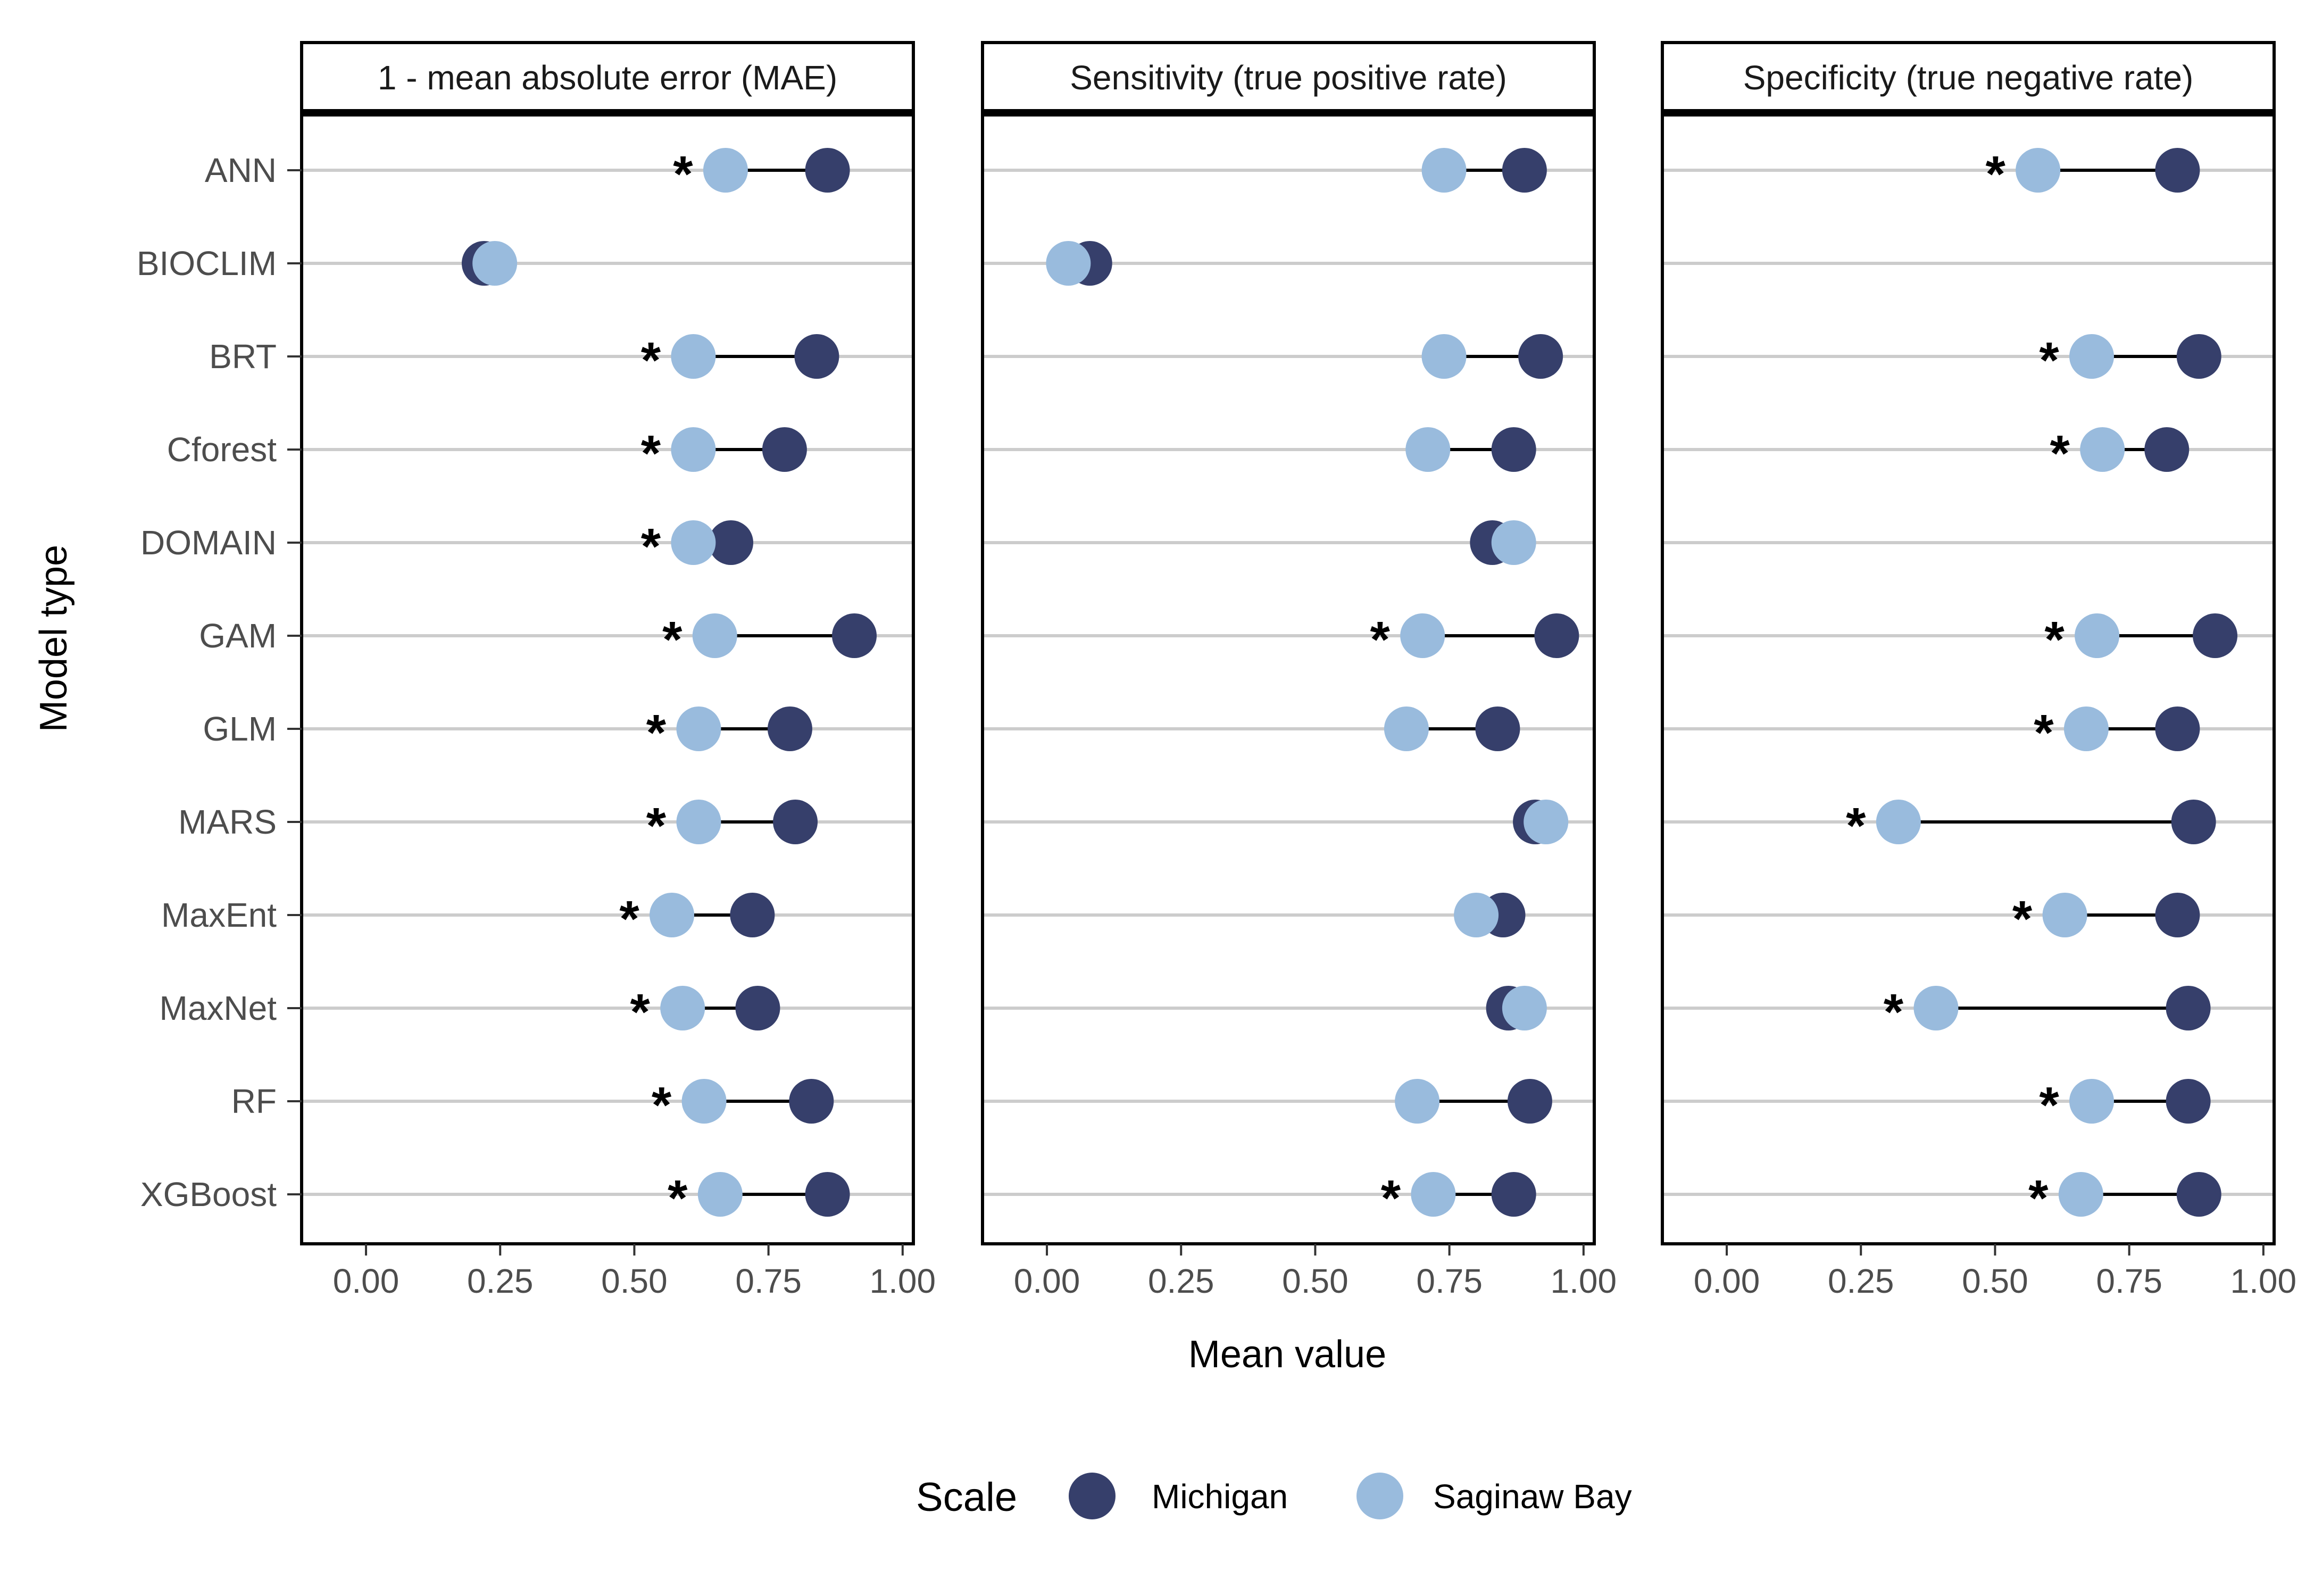 This screenshot has width=2314, height=1596. Describe the element at coordinates (2167, 449) in the screenshot. I see `point-michigan-cforest` at that location.